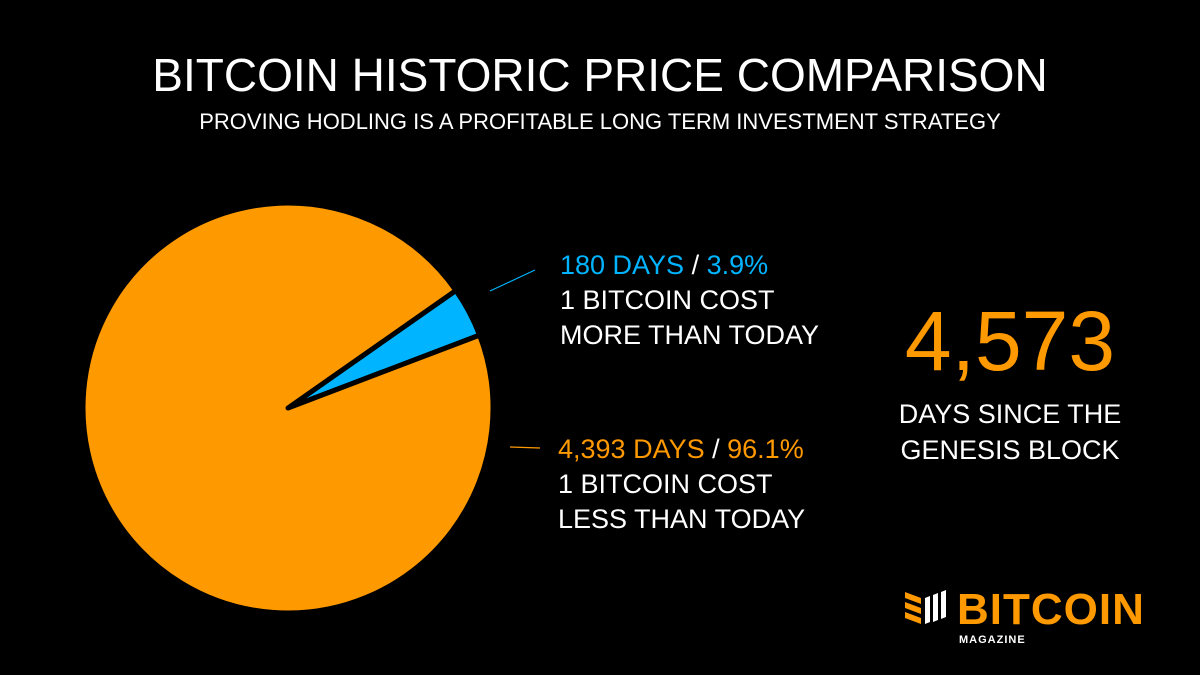 Image resolution: width=1200 pixels, height=675 pixels. I want to click on total-caption1: DAYS SINCE THE, so click(1010, 414).